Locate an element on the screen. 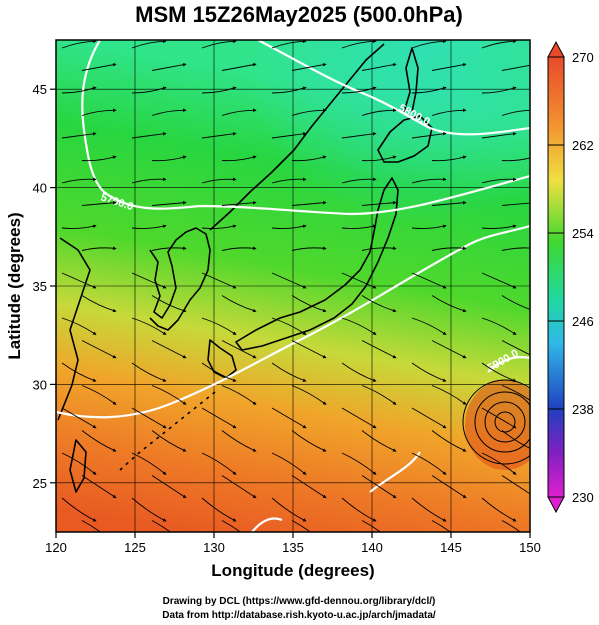  colorbar-tick-label: 262 is located at coordinates (583, 145).